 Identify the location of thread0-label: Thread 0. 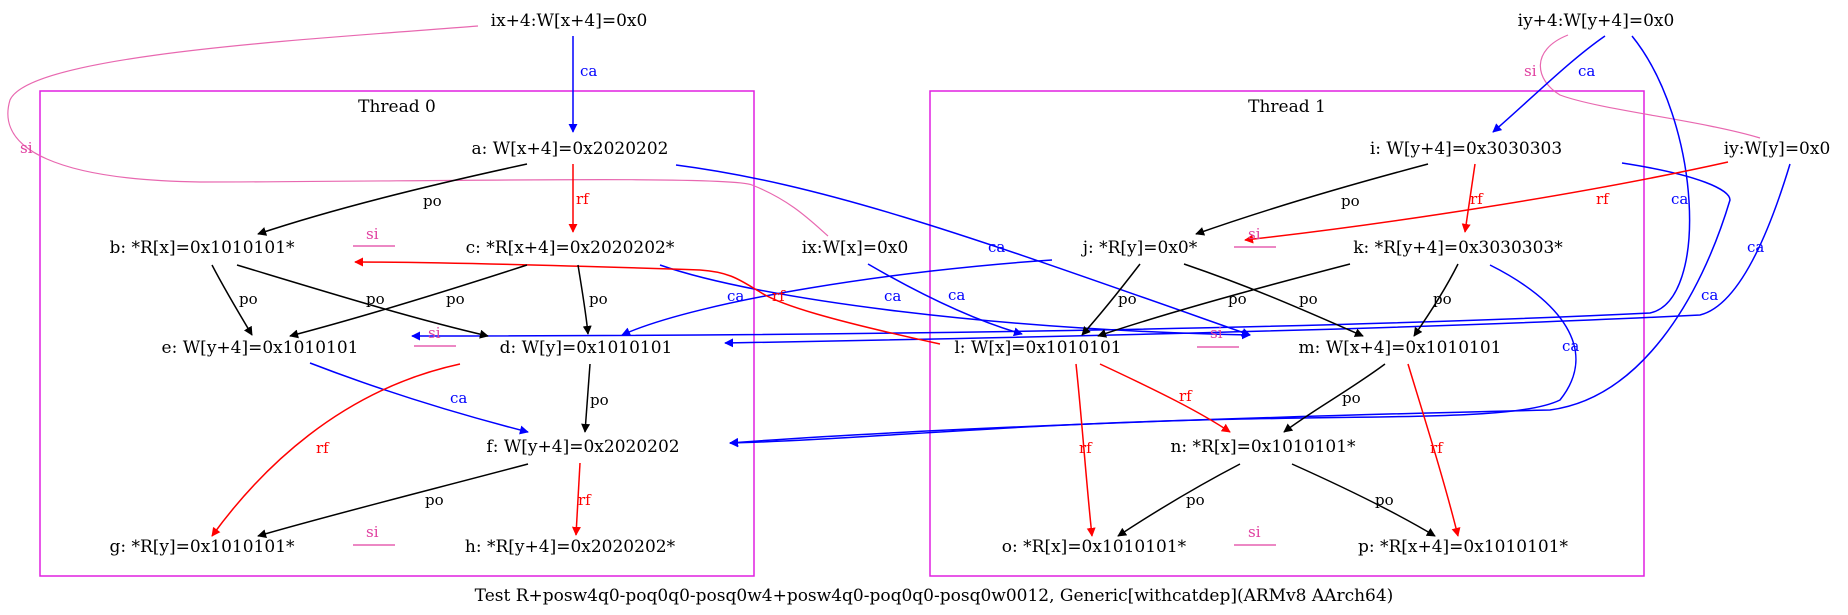
(397, 107).